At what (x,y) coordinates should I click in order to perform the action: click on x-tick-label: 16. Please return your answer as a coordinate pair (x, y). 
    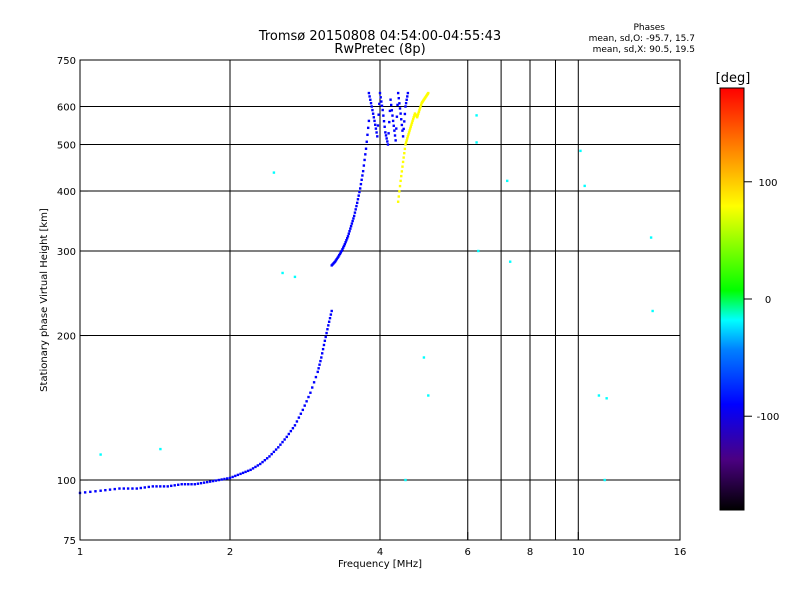
    Looking at the image, I should click on (680, 552).